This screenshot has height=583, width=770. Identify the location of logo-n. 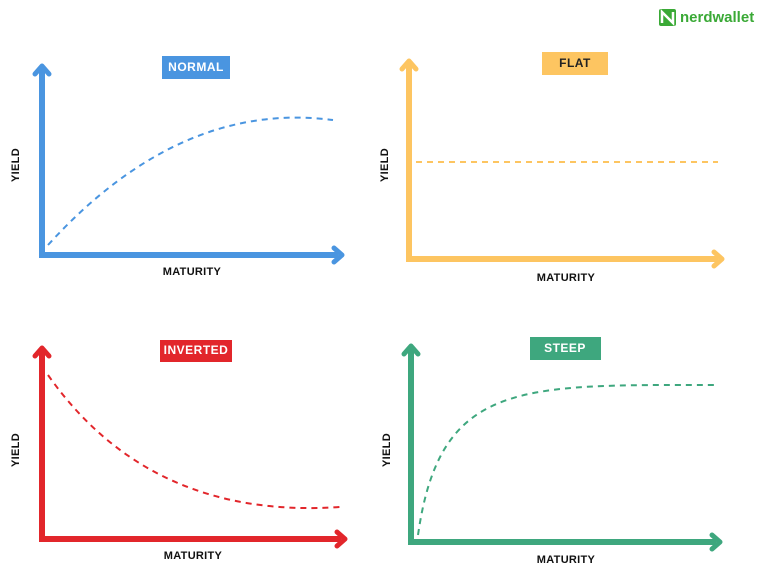
(667, 17).